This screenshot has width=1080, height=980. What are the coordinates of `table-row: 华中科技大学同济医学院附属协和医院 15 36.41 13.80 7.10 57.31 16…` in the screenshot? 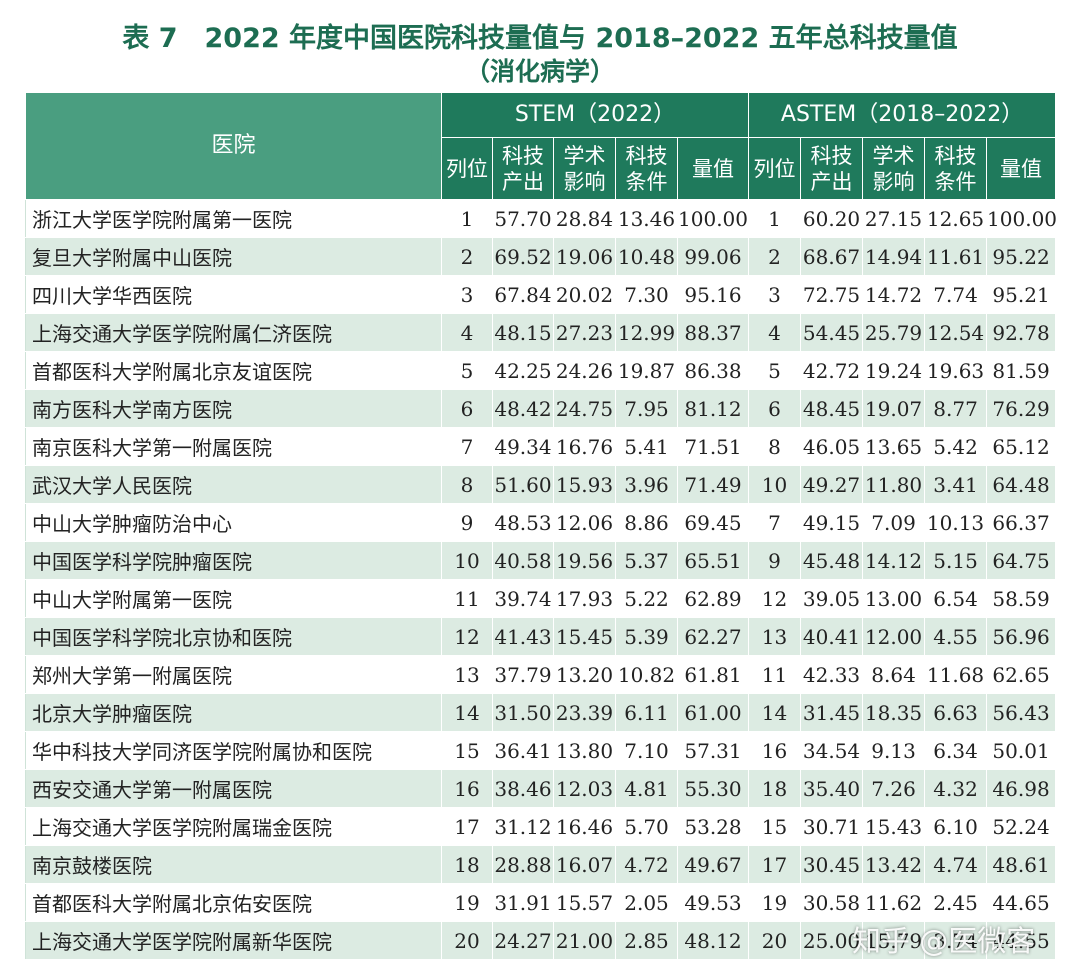 It's located at (541, 750).